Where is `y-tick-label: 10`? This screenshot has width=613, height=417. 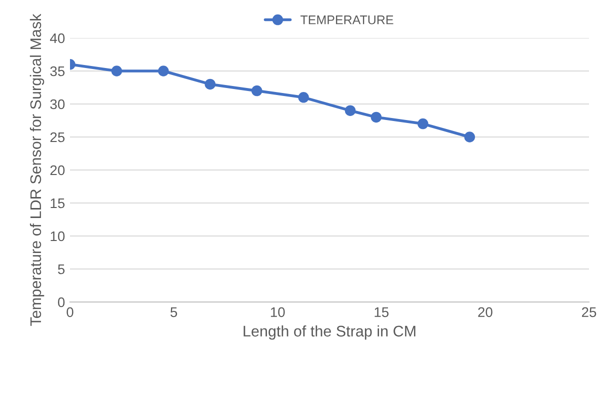 y-tick-label: 10 is located at coordinates (57, 236).